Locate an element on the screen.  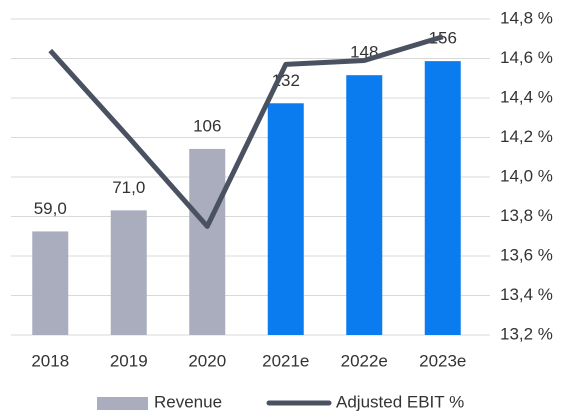
x-tick-label: 2019 is located at coordinates (129, 360).